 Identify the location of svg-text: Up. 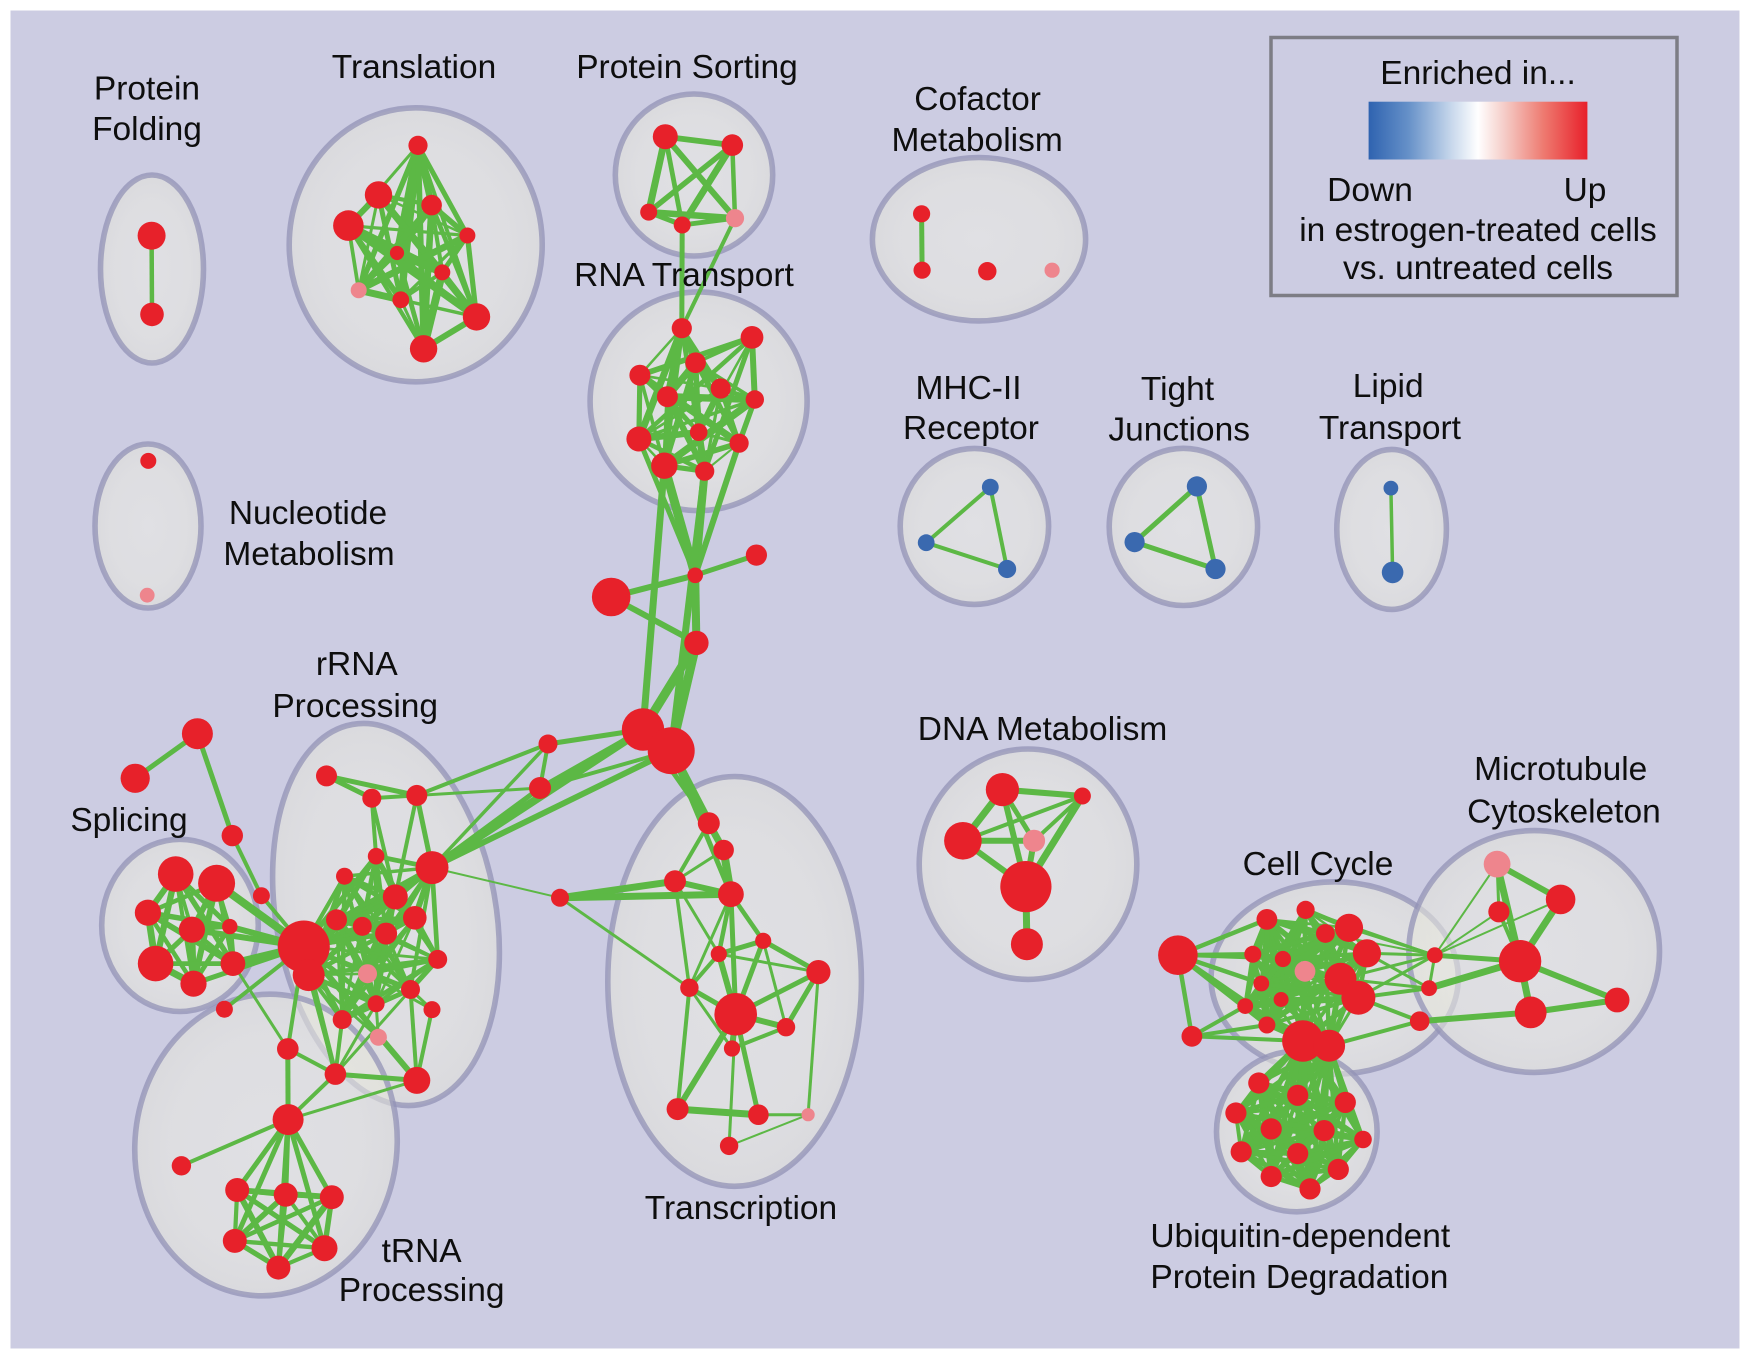
(1585, 190).